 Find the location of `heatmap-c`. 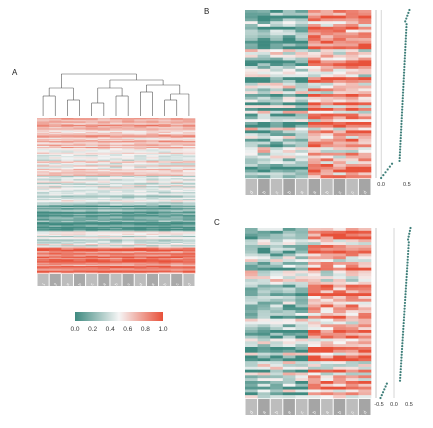

heatmap-c is located at coordinates (308, 313).